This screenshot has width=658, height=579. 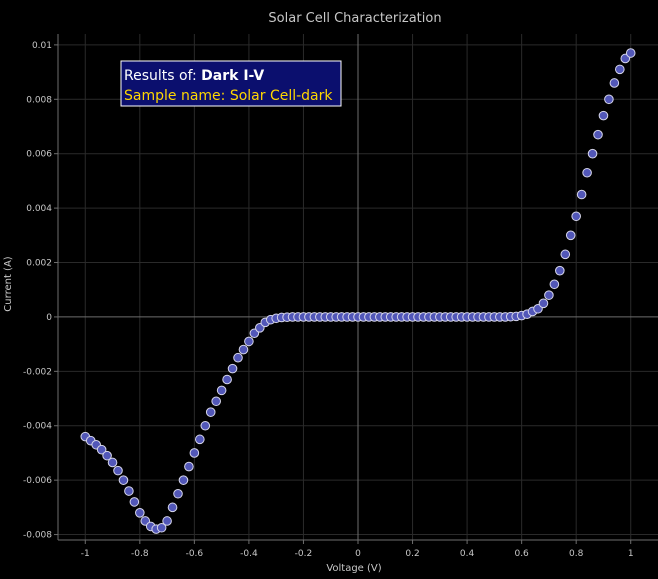 I want to click on annotation-result-value: Dark I-V, so click(x=232, y=76).